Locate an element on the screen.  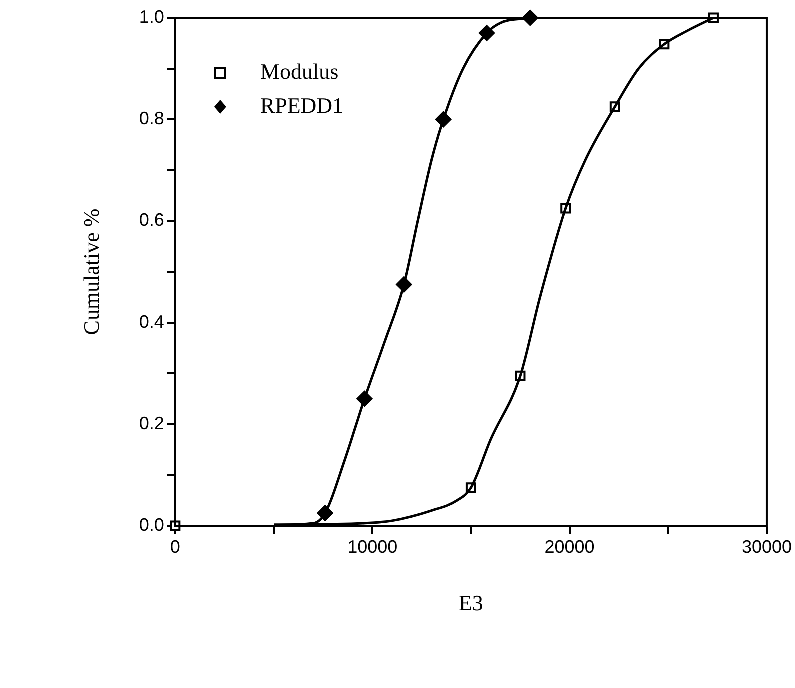
legend-label: RPEDD1 is located at coordinates (302, 105).